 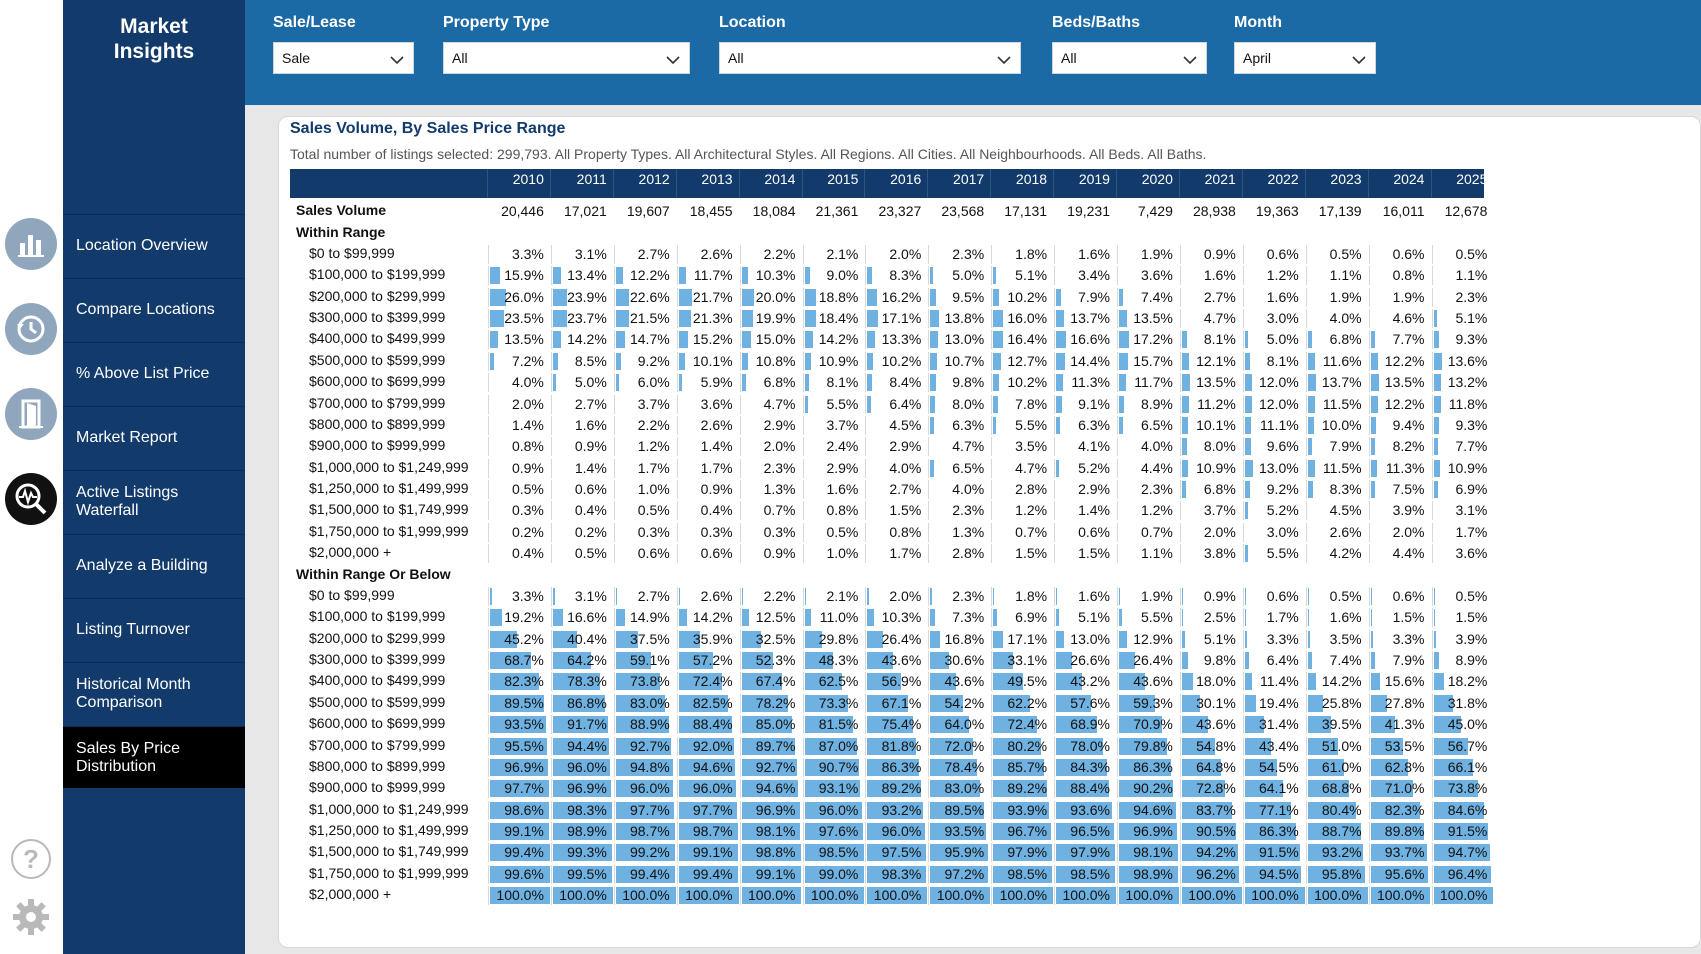 What do you see at coordinates (645, 639) in the screenshot?
I see `table-cell: 37.5%` at bounding box center [645, 639].